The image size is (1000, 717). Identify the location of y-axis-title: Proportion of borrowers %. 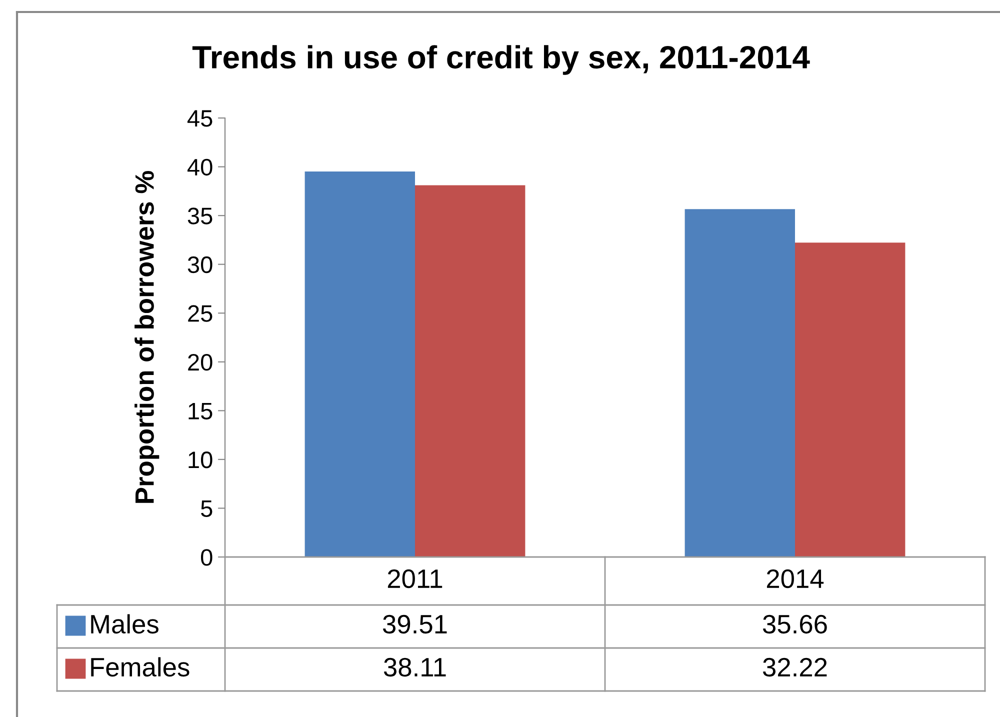
(147, 337).